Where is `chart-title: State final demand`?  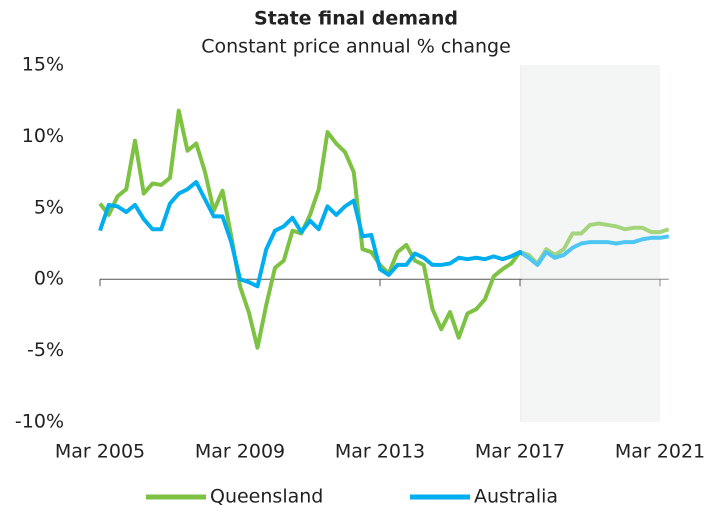 chart-title: State final demand is located at coordinates (356, 19).